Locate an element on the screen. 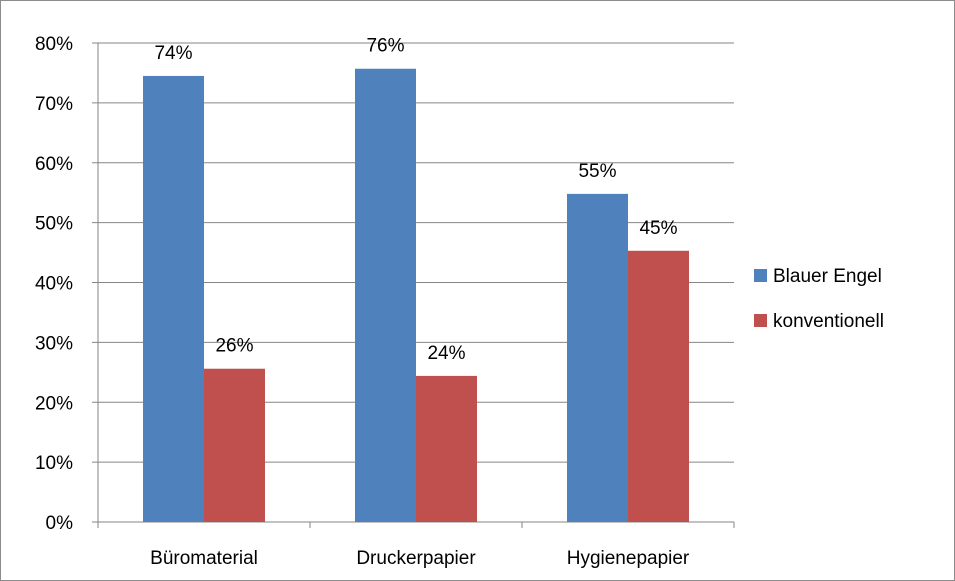 The width and height of the screenshot is (955, 581). y-tick-label: 80% is located at coordinates (54, 44).